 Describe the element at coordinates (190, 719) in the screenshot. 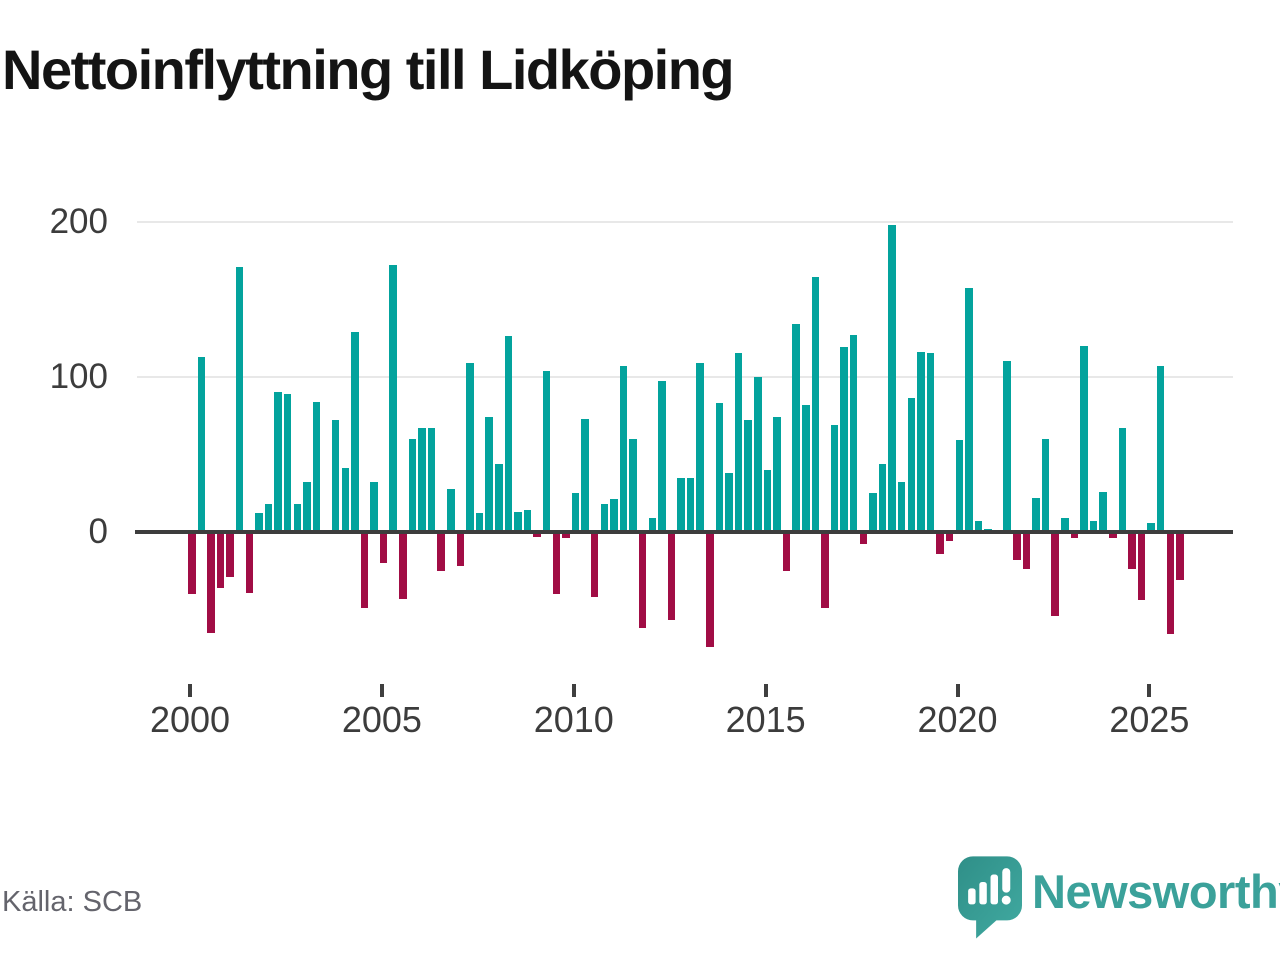

I see `x-axis-tick-label: 2000` at that location.